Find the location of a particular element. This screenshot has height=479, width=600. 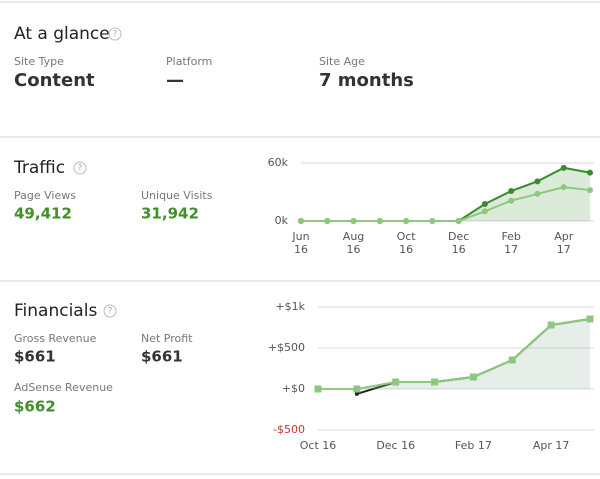

field-label: Gross Revenue is located at coordinates (55, 338).